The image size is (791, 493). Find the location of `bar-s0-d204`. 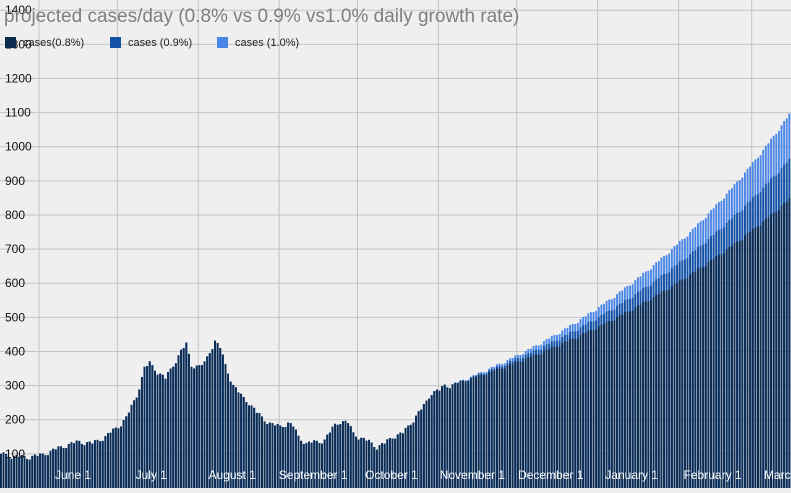

bar-s0-d204 is located at coordinates (533, 421).